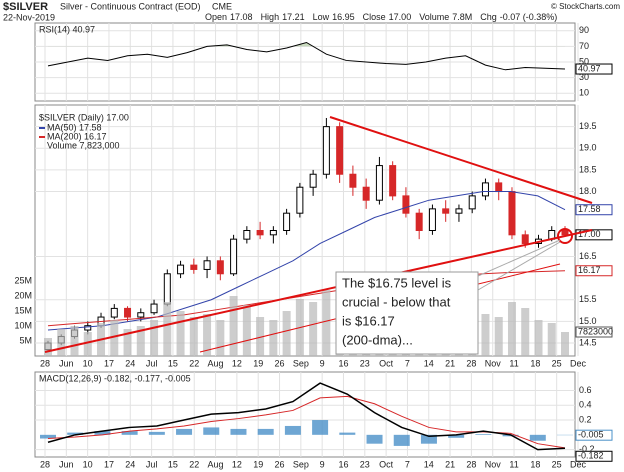  Describe the element at coordinates (23, 310) in the screenshot. I see `y-tick-label: 15M` at that location.